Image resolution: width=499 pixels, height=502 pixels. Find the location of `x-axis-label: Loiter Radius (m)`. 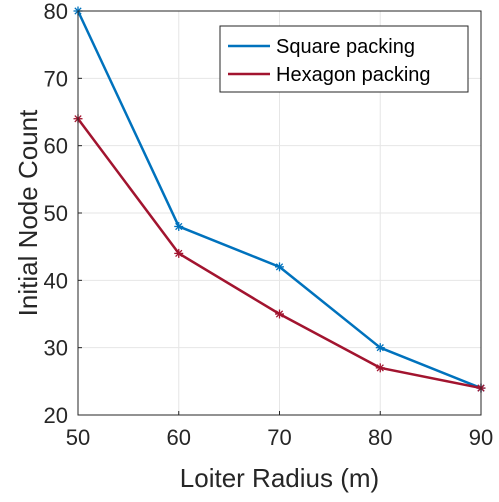

x-axis-label: Loiter Radius (m) is located at coordinates (279, 478).